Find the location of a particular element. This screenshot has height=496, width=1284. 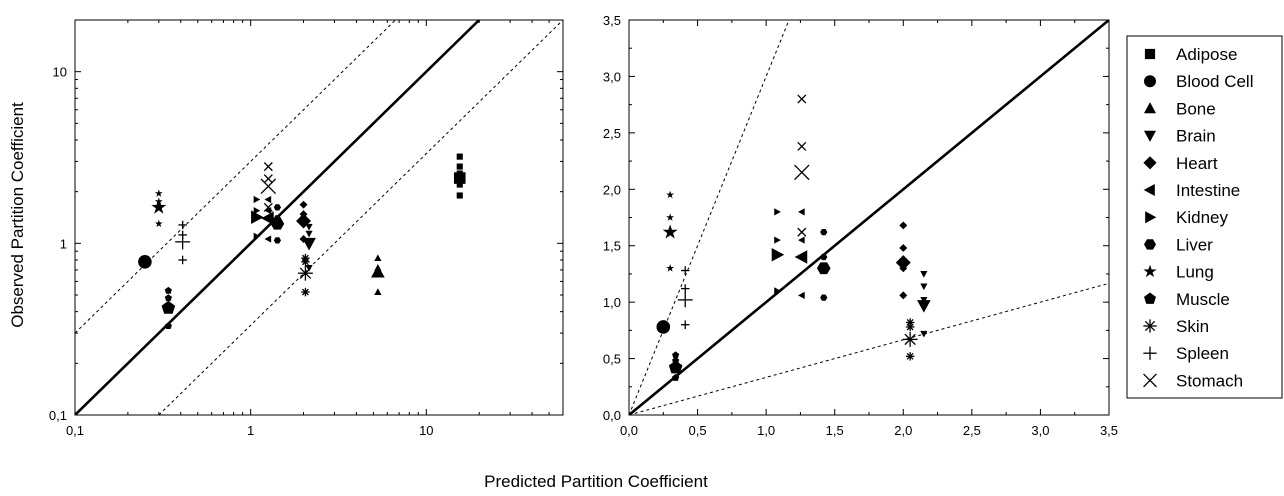

legend-marker-adipose is located at coordinates (1150, 54).